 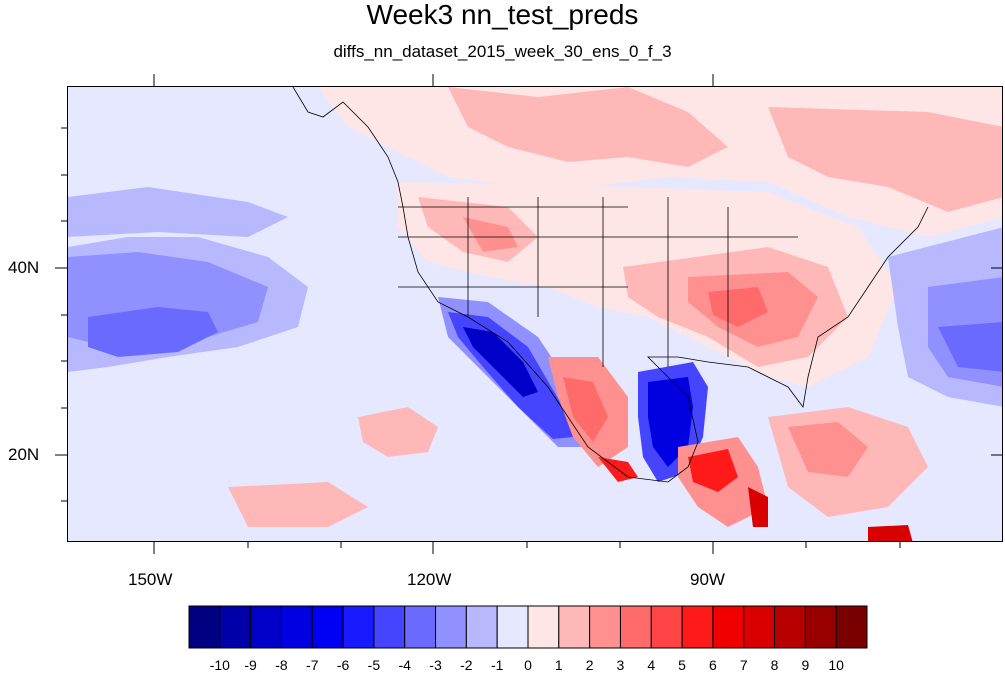 I want to click on mid-red-caribbean, so click(x=828, y=449).